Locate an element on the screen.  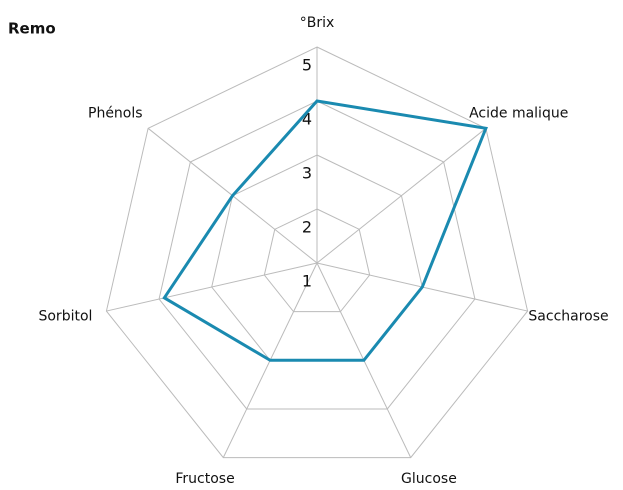
grid-ring is located at coordinates (317, 260).